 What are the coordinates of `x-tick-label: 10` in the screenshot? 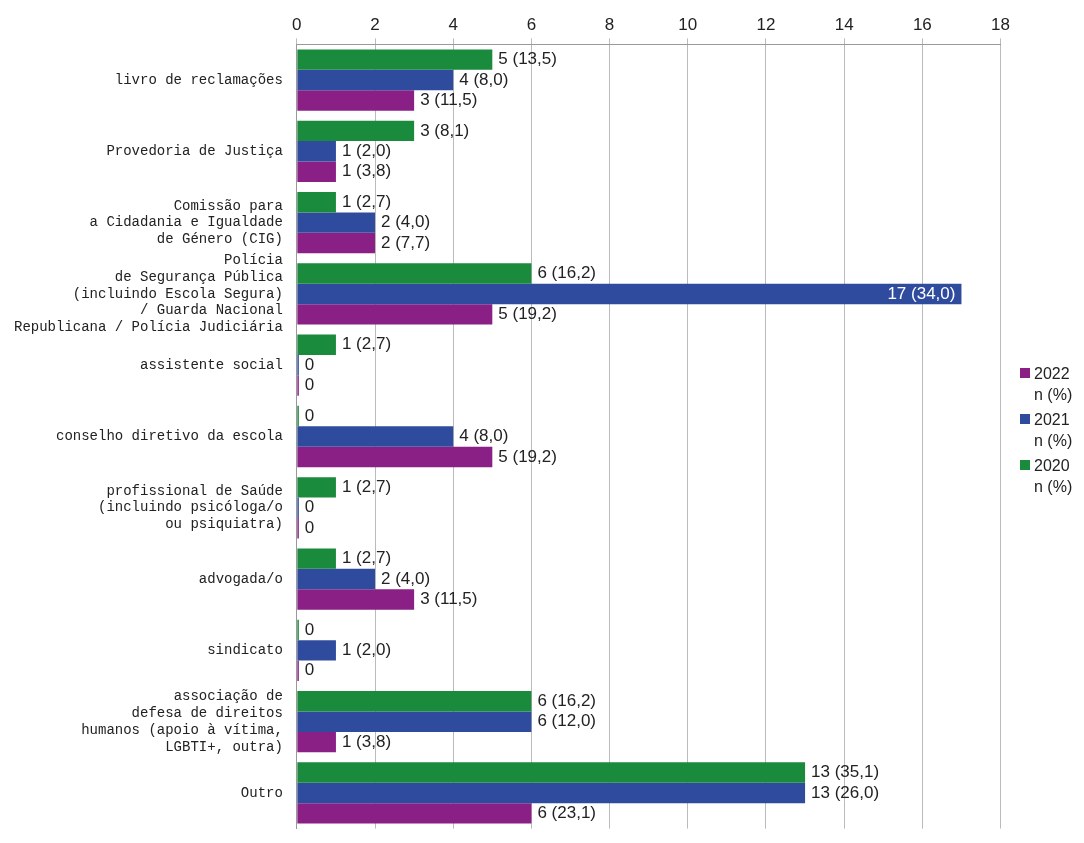 It's located at (688, 24).